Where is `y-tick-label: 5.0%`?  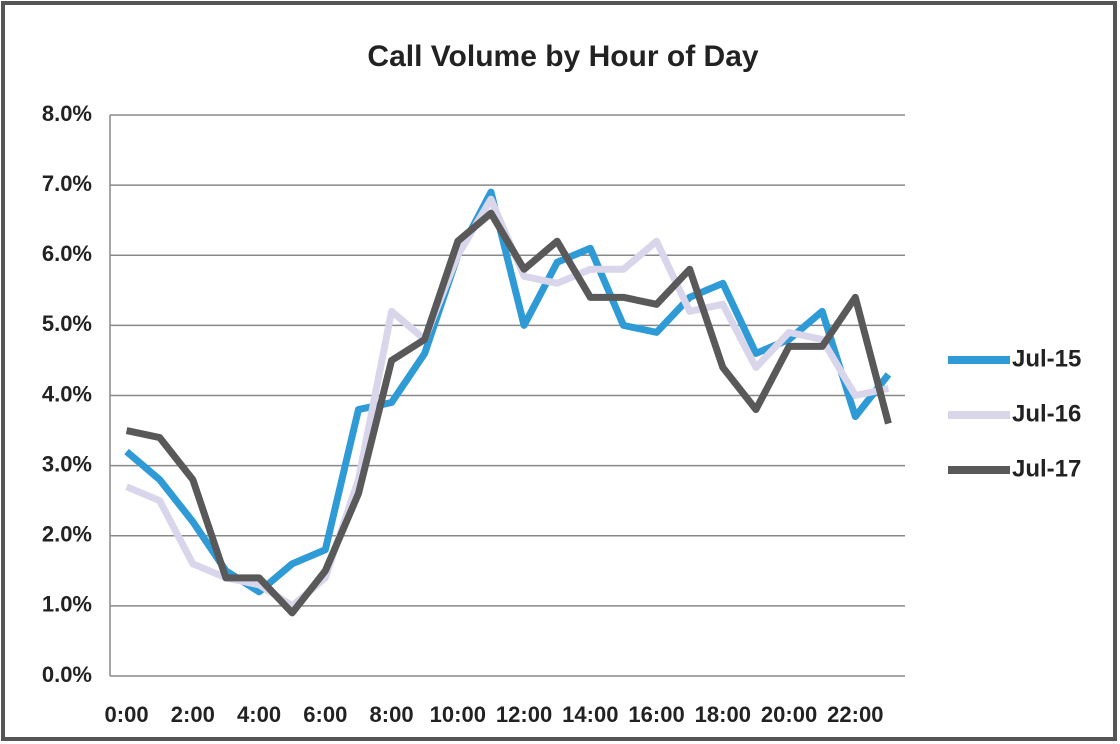
y-tick-label: 5.0% is located at coordinates (67, 323).